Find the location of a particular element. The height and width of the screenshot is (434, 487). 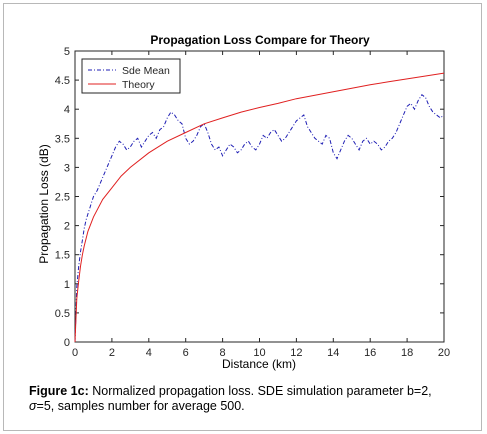

x-tick-label: 10 is located at coordinates (259, 353).